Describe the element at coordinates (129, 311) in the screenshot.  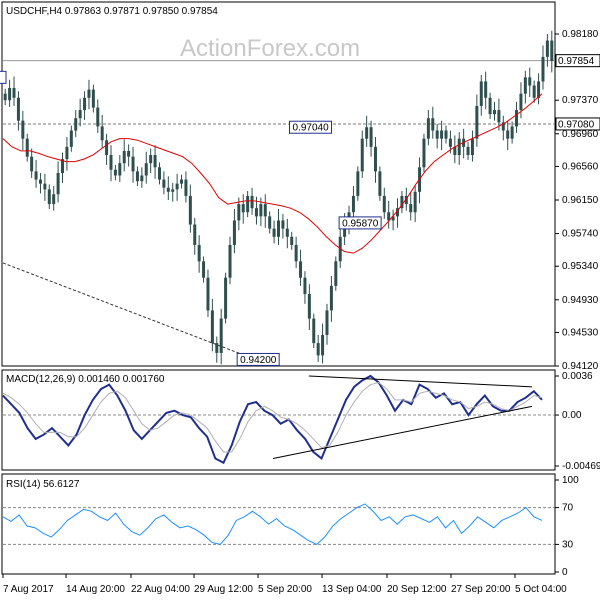
I see `trendline` at that location.